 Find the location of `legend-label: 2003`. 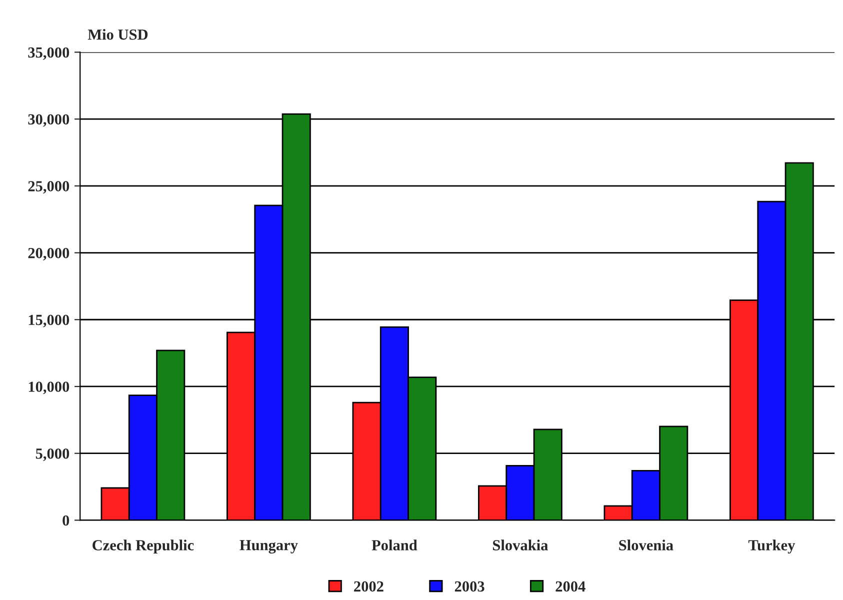

legend-label: 2003 is located at coordinates (469, 586).